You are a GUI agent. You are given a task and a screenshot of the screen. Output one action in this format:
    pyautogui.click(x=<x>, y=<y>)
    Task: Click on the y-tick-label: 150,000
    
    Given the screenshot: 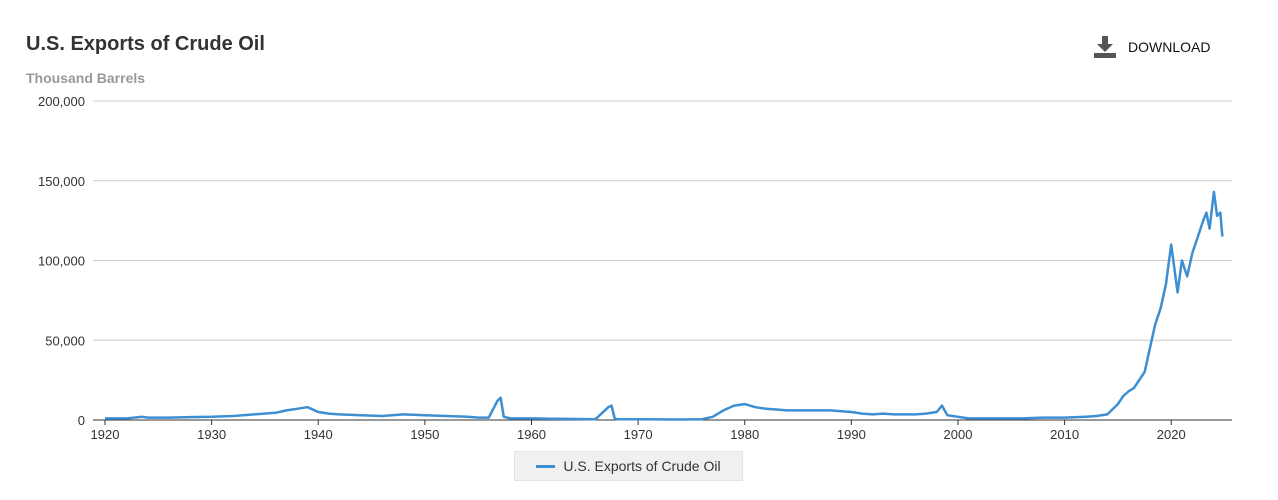 What is the action you would take?
    pyautogui.click(x=61, y=181)
    